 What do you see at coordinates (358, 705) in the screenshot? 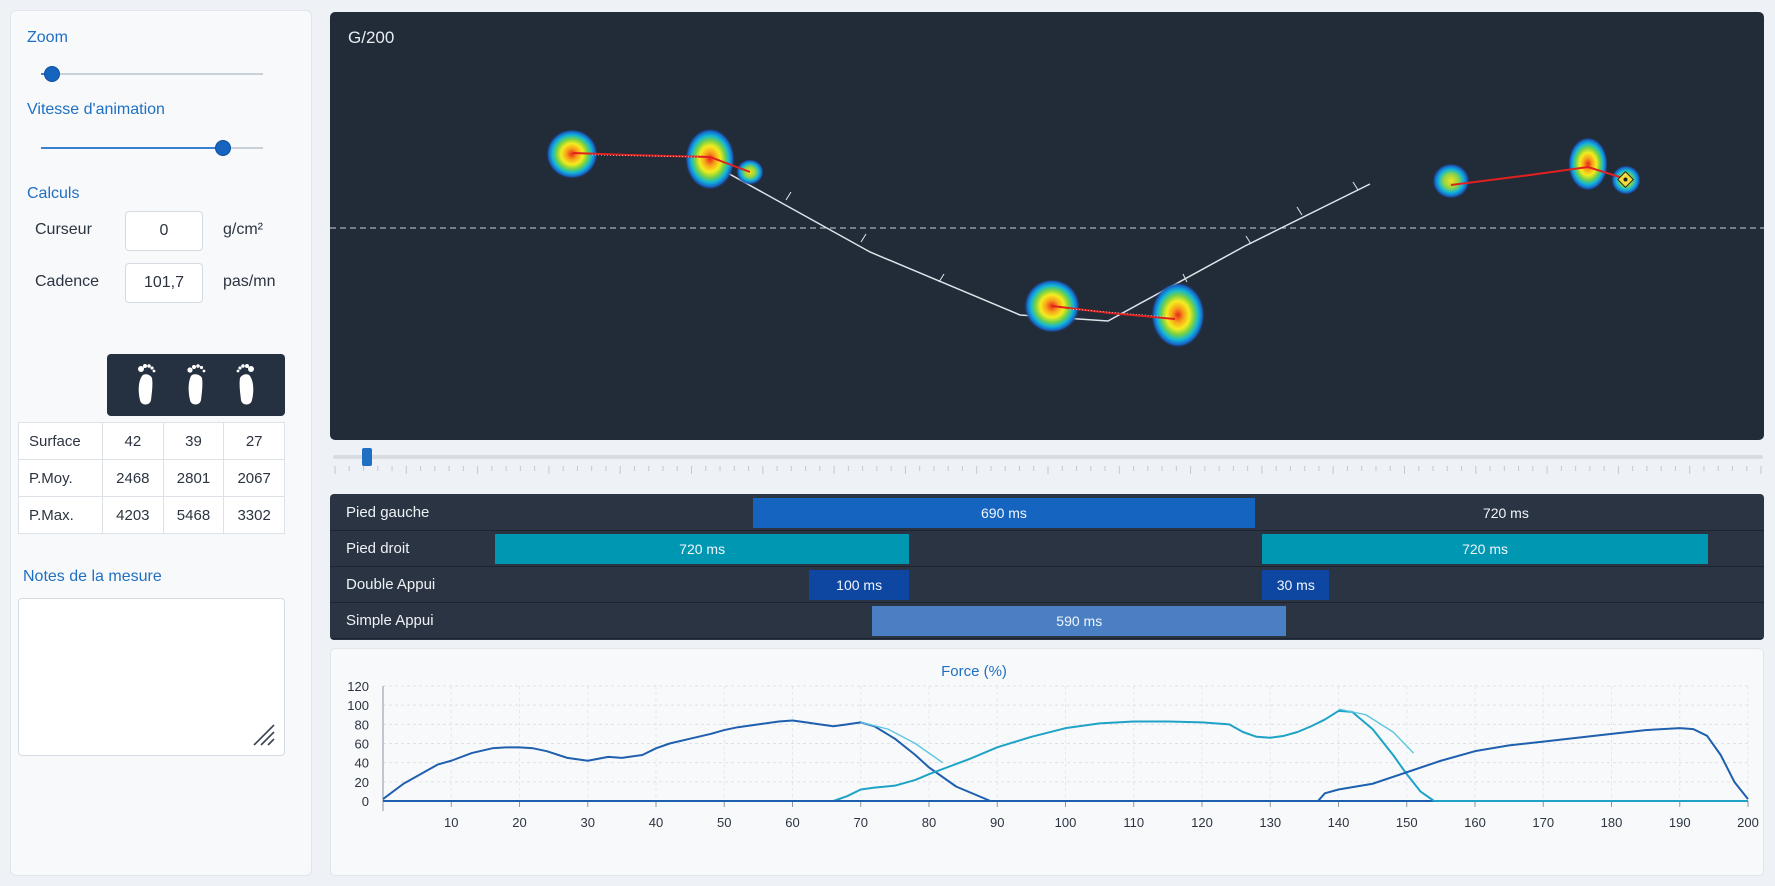
I see `y-tick-label: 100` at bounding box center [358, 705].